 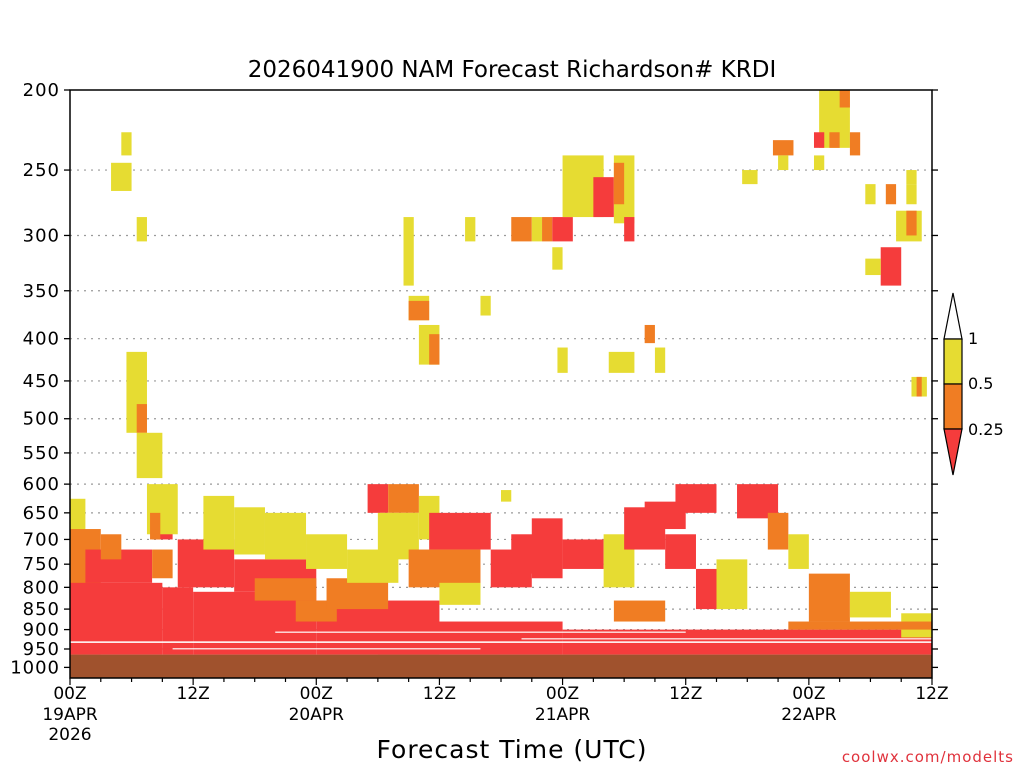 I want to click on x-tick-label-36: 12Z, so click(x=439, y=694).